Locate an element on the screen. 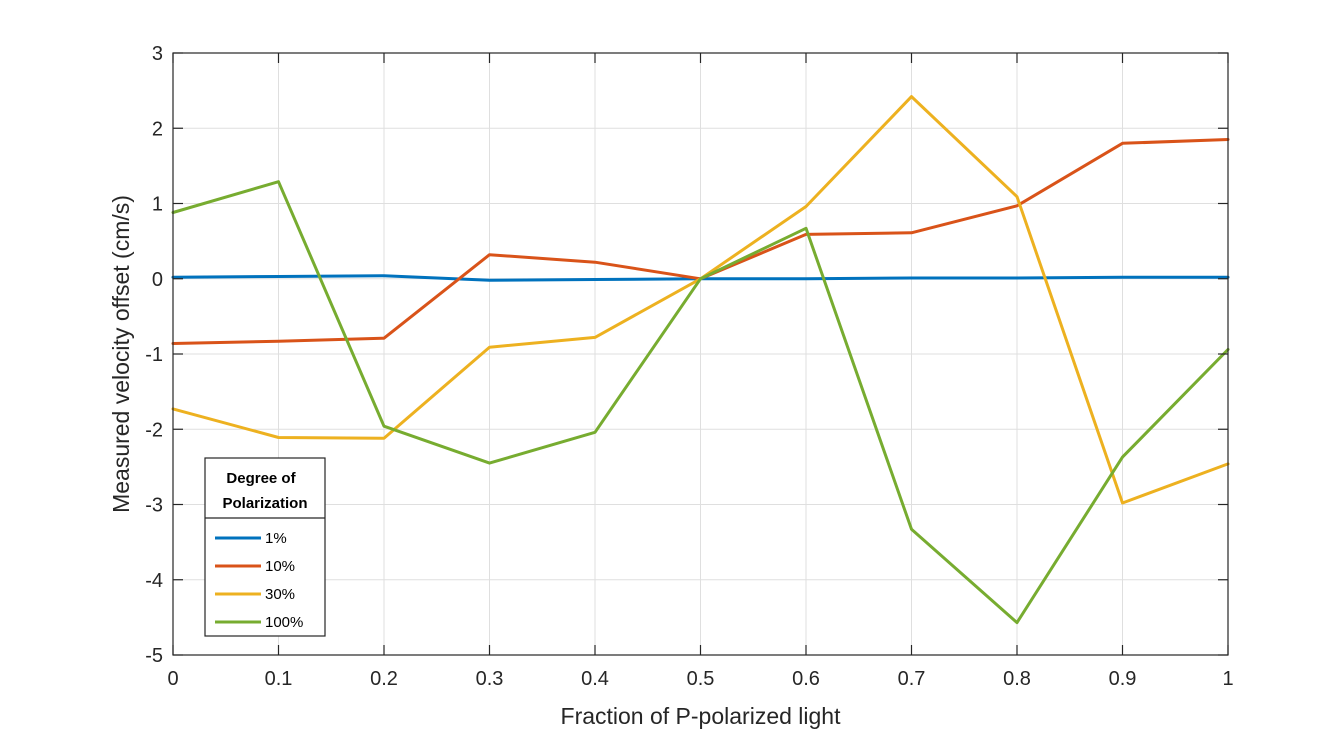 This screenshot has height=737, width=1322. legend-label-2: 30% is located at coordinates (280, 594).